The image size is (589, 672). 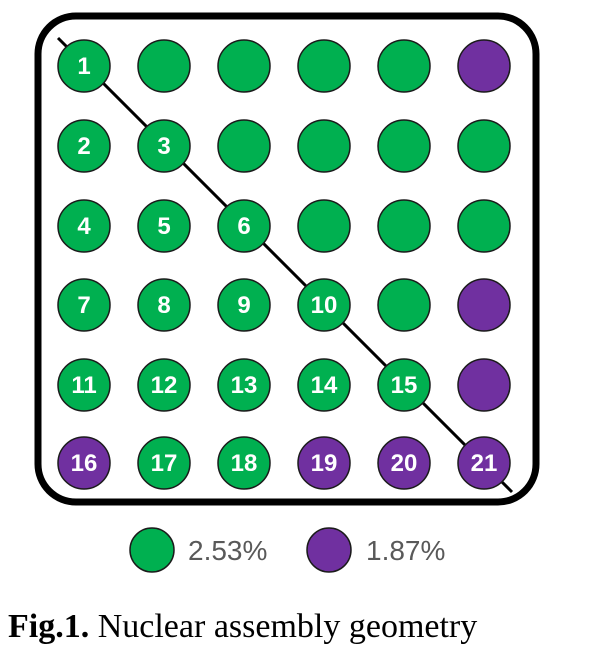 I want to click on fuel-pin-label: 21, so click(x=484, y=463).